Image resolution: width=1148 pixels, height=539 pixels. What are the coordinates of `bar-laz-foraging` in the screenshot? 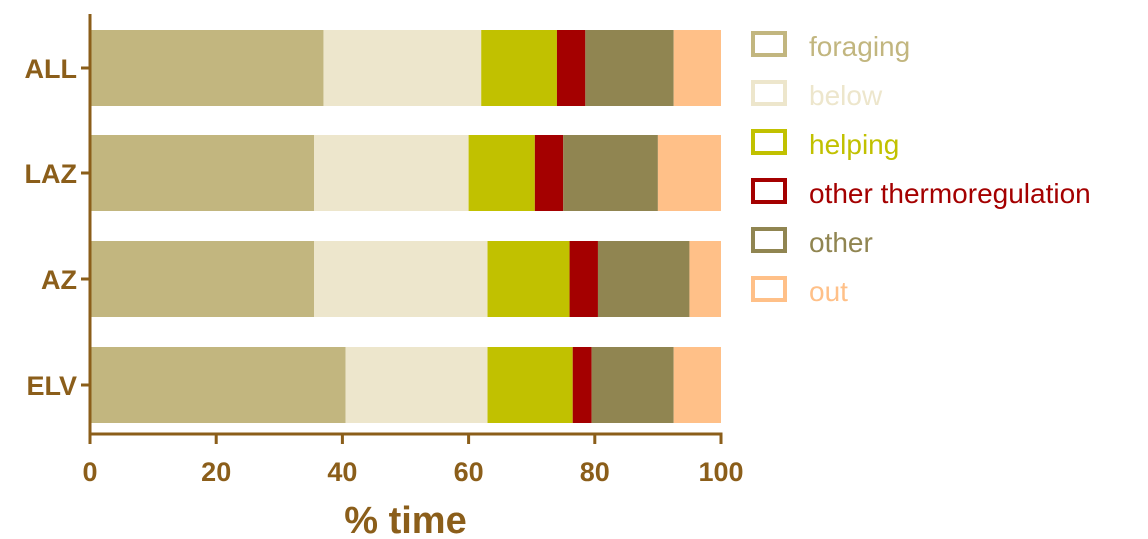 It's located at (202, 173).